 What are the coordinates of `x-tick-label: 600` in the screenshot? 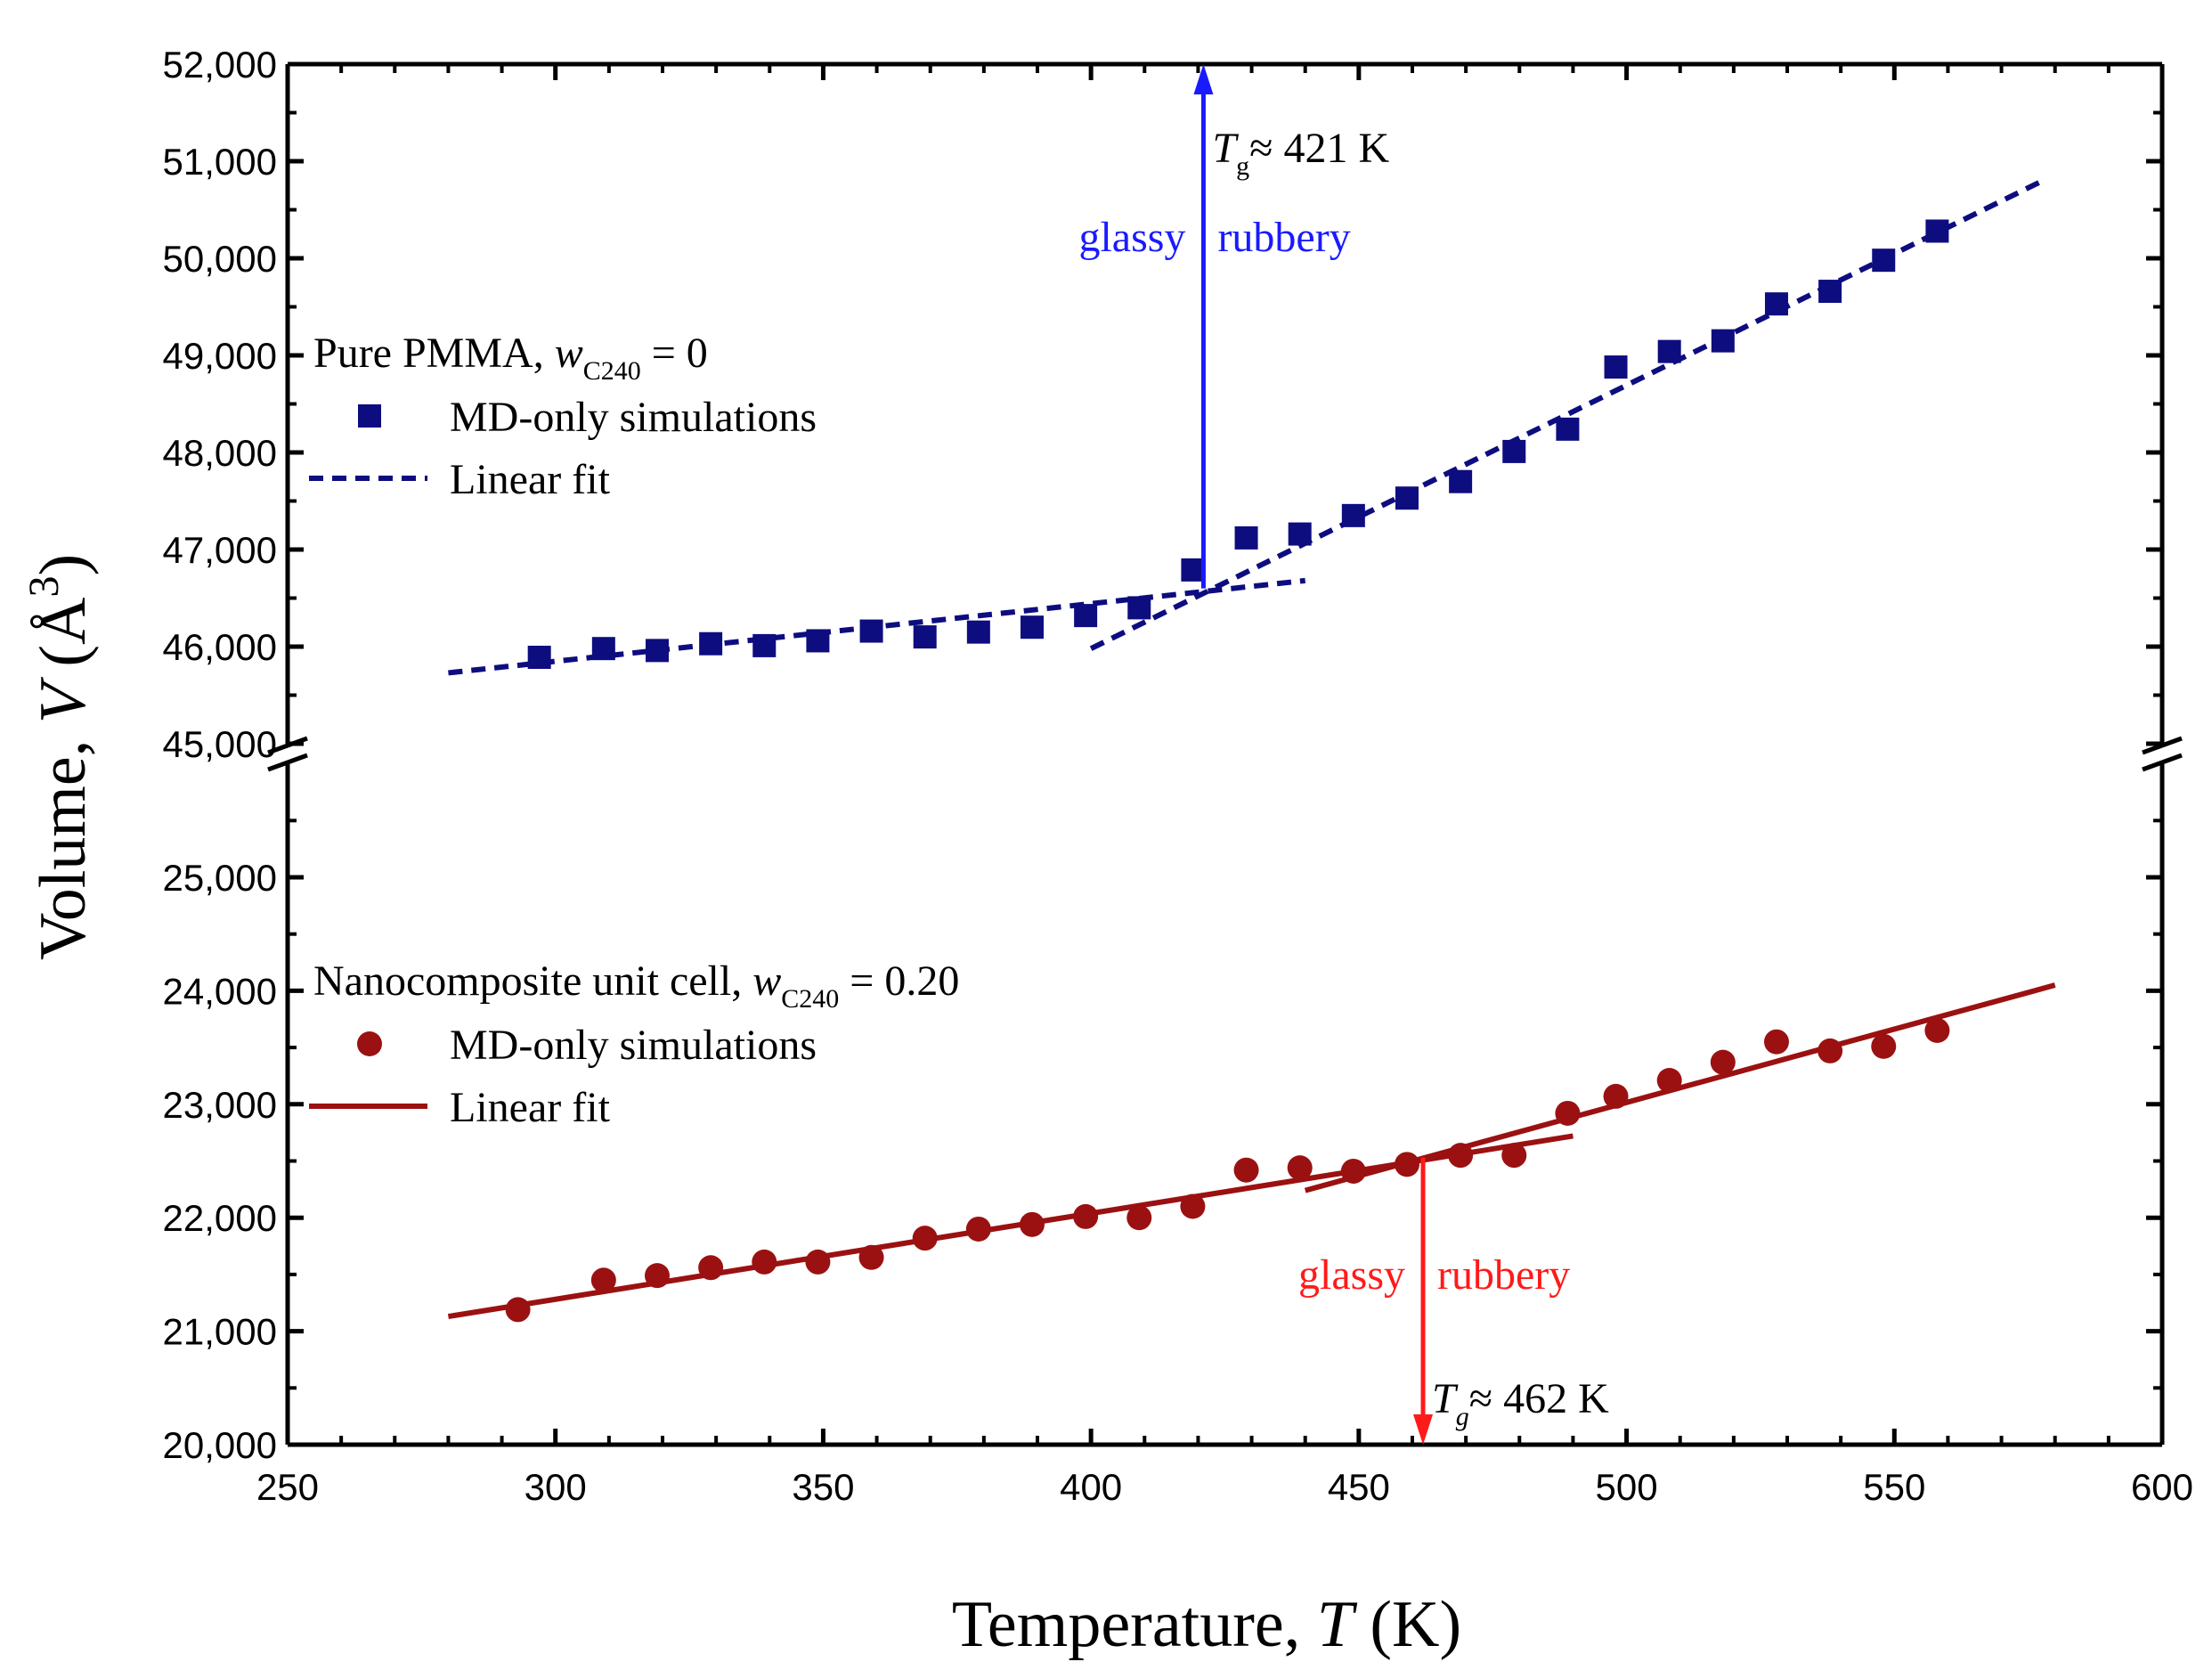 It's located at (2162, 1487).